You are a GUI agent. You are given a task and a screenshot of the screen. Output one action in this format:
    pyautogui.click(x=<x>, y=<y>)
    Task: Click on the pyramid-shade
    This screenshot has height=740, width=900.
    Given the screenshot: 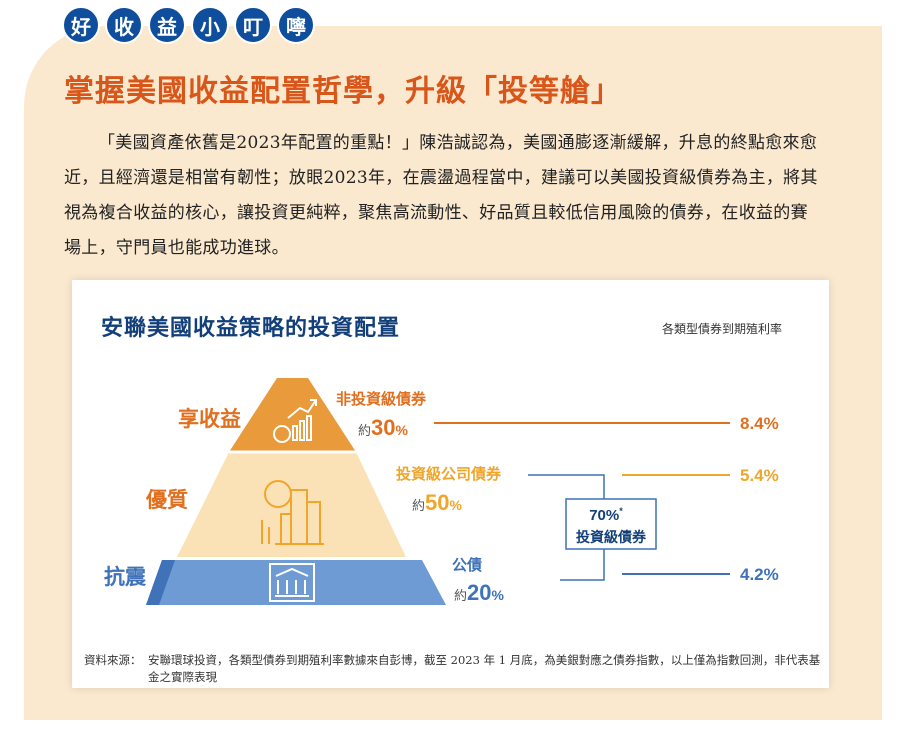 What is the action you would take?
    pyautogui.click(x=160, y=582)
    